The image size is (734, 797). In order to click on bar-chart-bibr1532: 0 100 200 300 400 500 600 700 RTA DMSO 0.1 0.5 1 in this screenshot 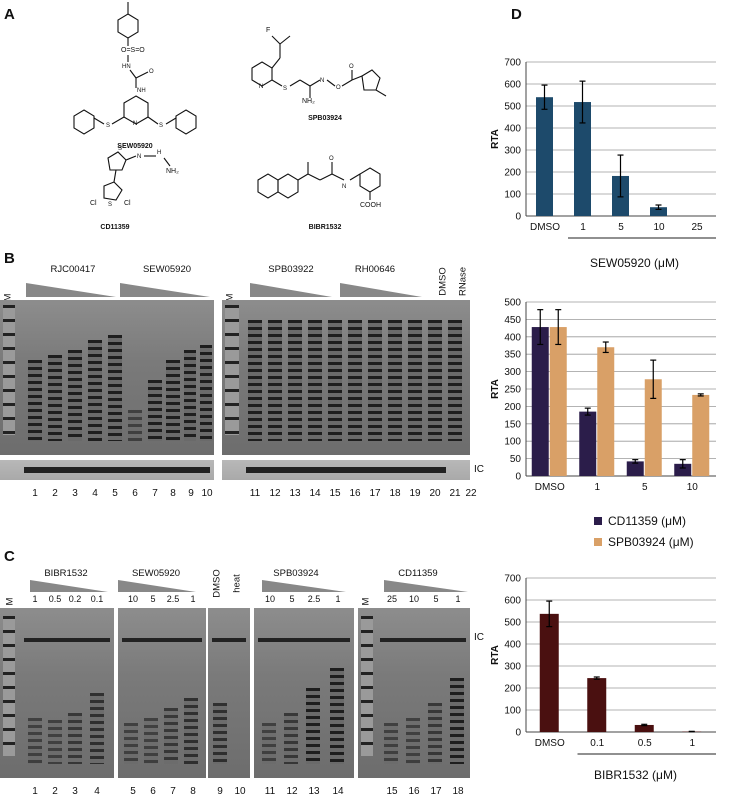, I will do `click(603, 664)`.